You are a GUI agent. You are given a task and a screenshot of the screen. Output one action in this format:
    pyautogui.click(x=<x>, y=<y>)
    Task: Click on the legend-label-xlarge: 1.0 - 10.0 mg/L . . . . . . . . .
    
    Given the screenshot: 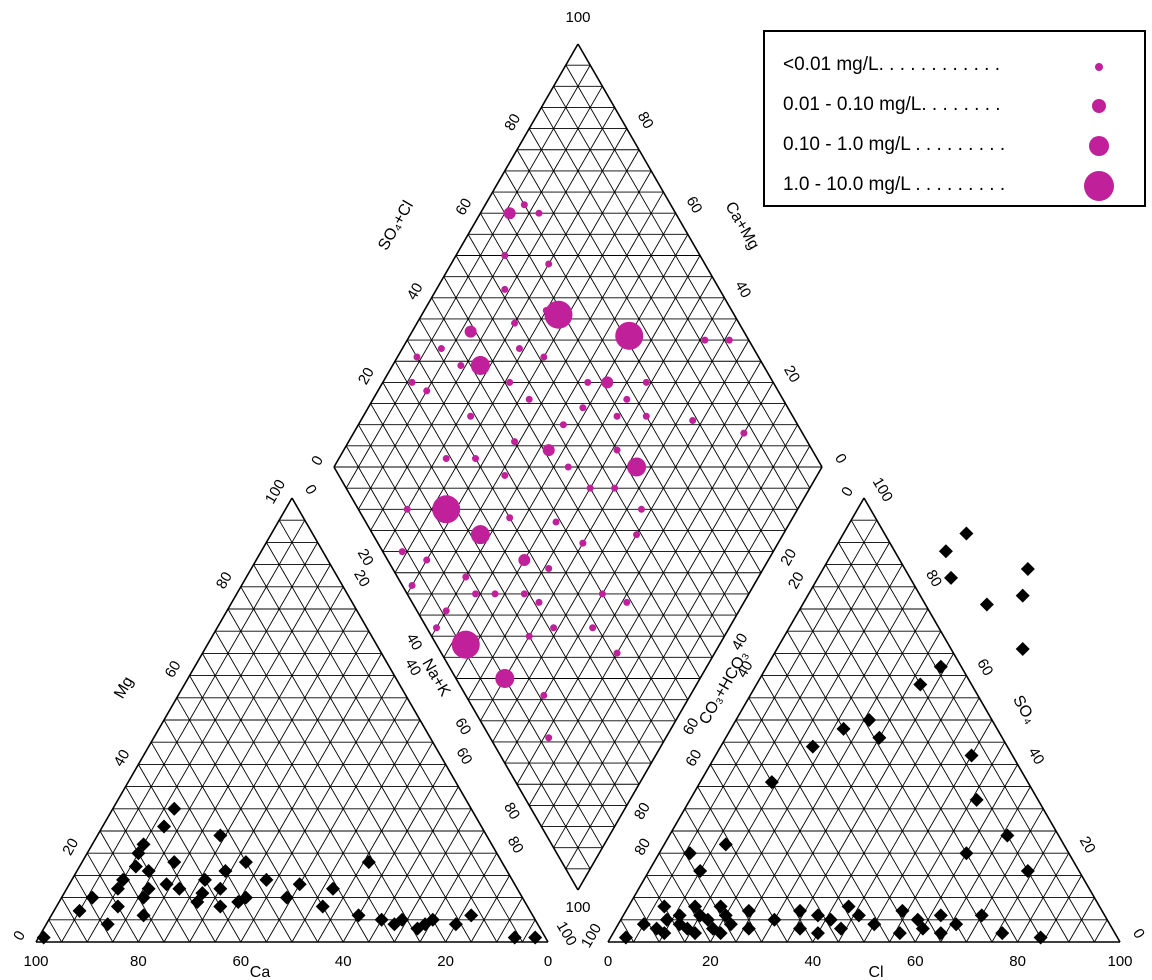 What is the action you would take?
    pyautogui.click(x=894, y=184)
    